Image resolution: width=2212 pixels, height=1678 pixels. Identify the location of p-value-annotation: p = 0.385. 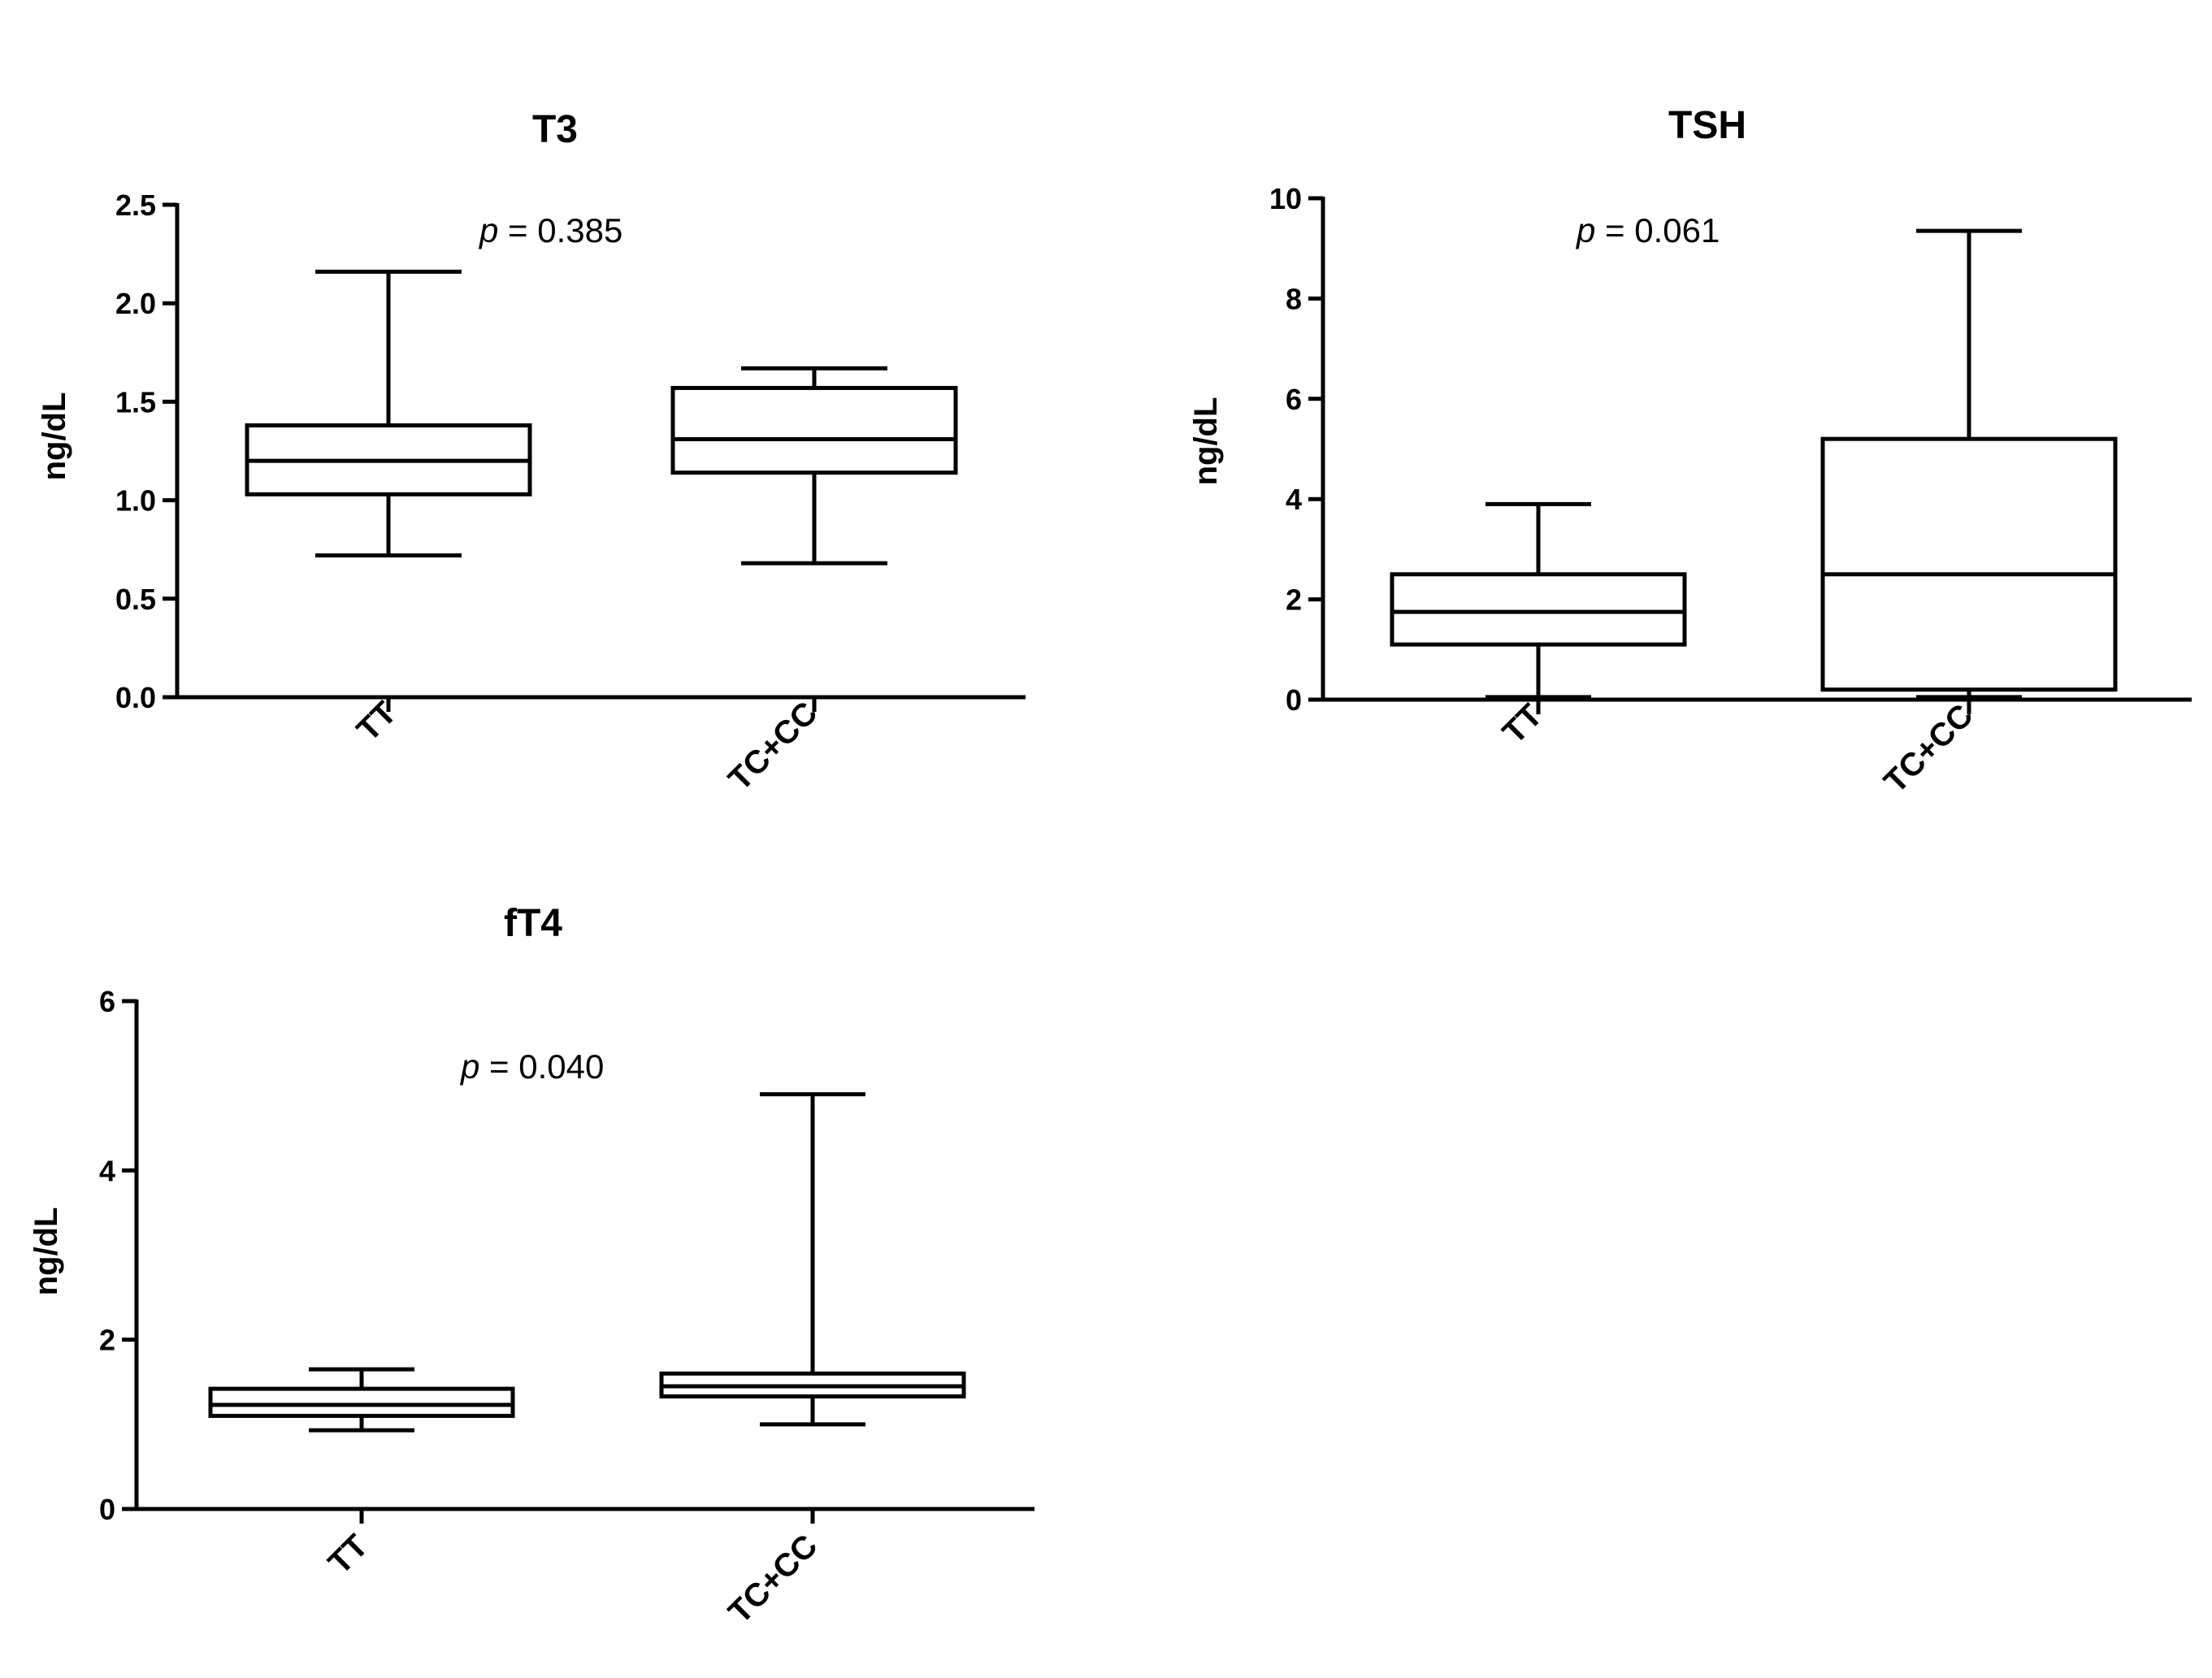
(550, 230).